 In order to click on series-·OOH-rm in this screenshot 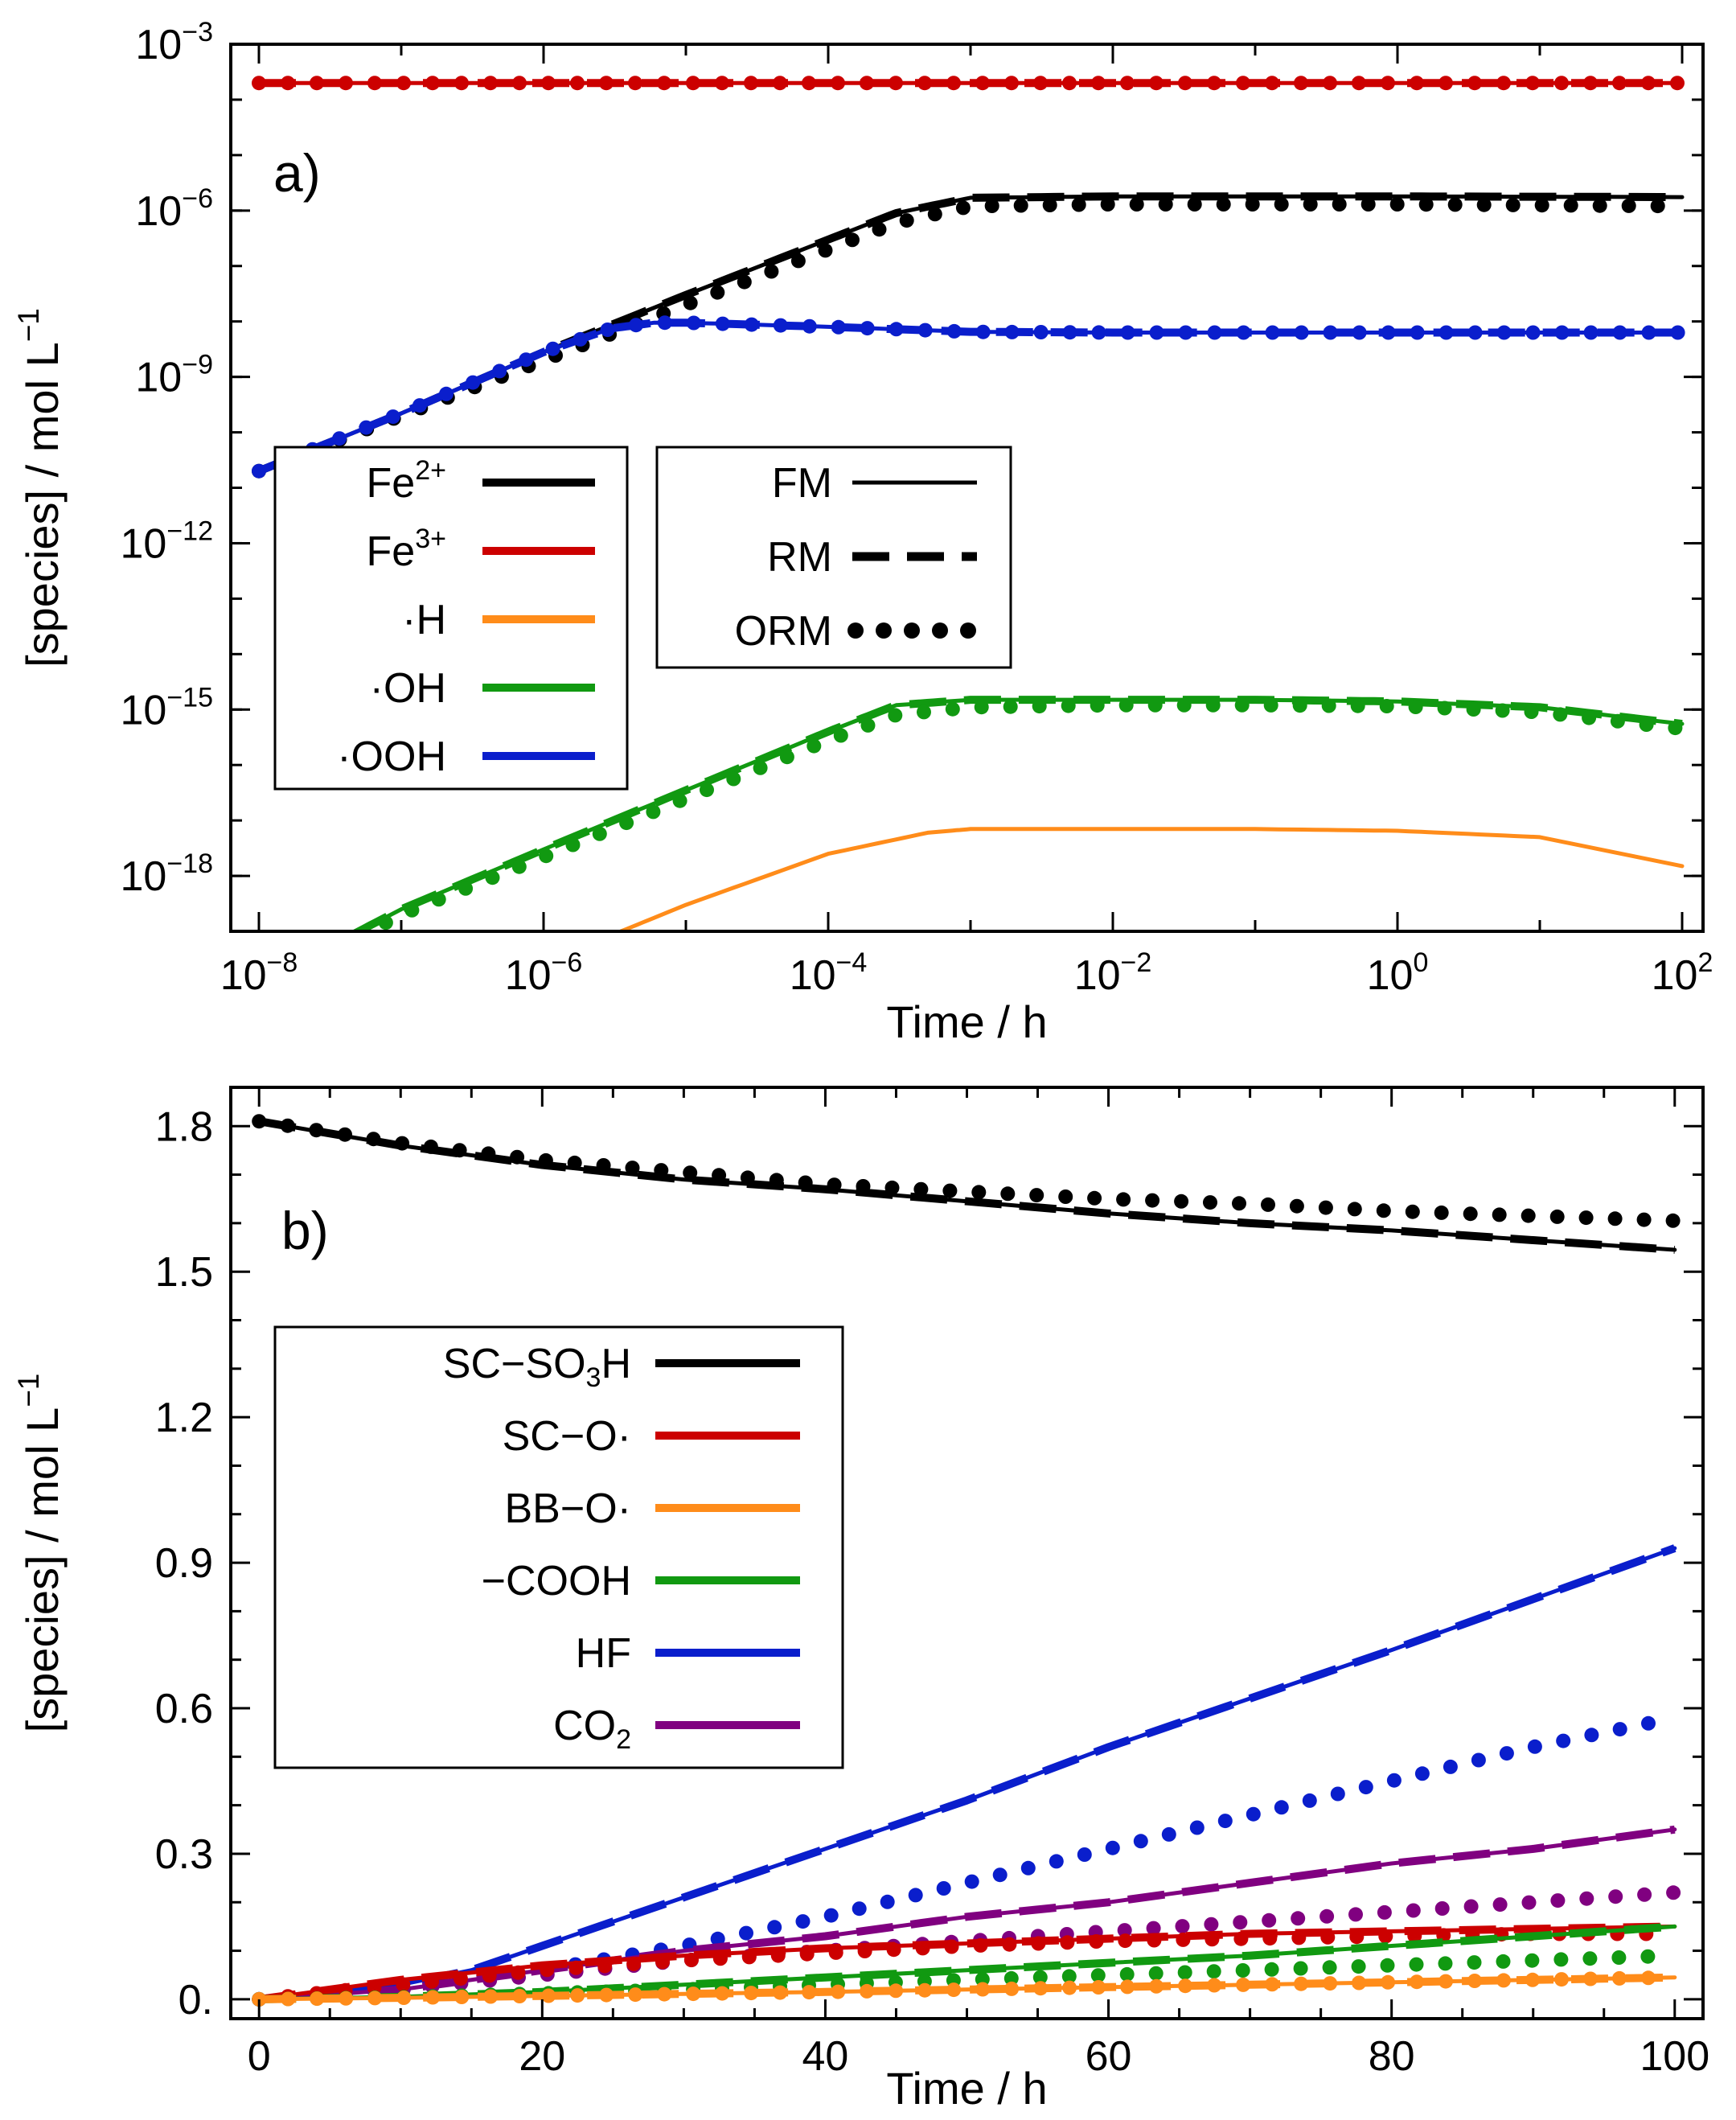, I will do `click(969, 396)`.